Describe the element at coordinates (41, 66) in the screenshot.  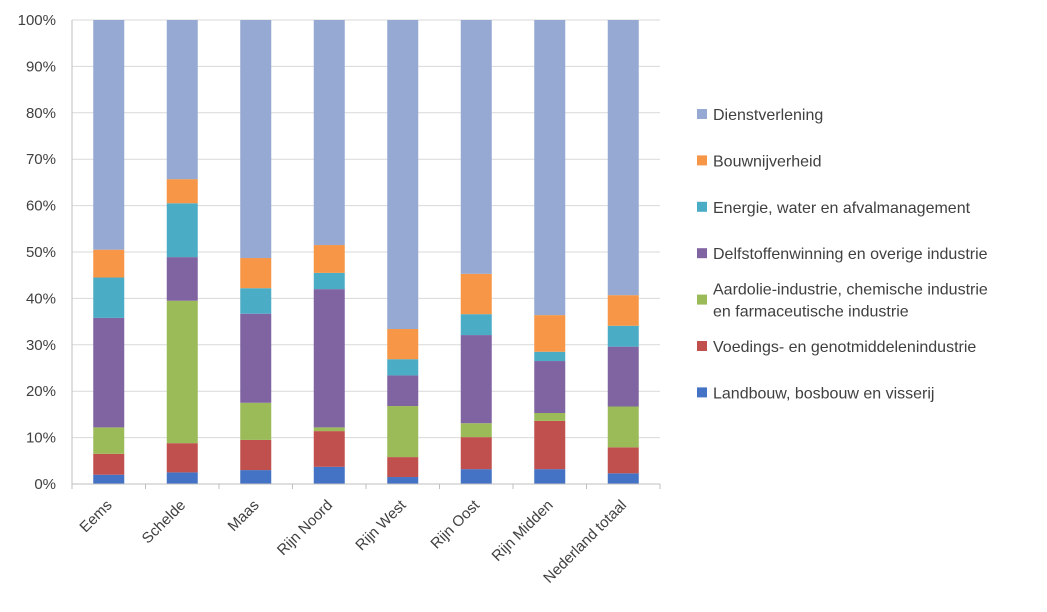
I see `y-tick-label: 90%` at that location.